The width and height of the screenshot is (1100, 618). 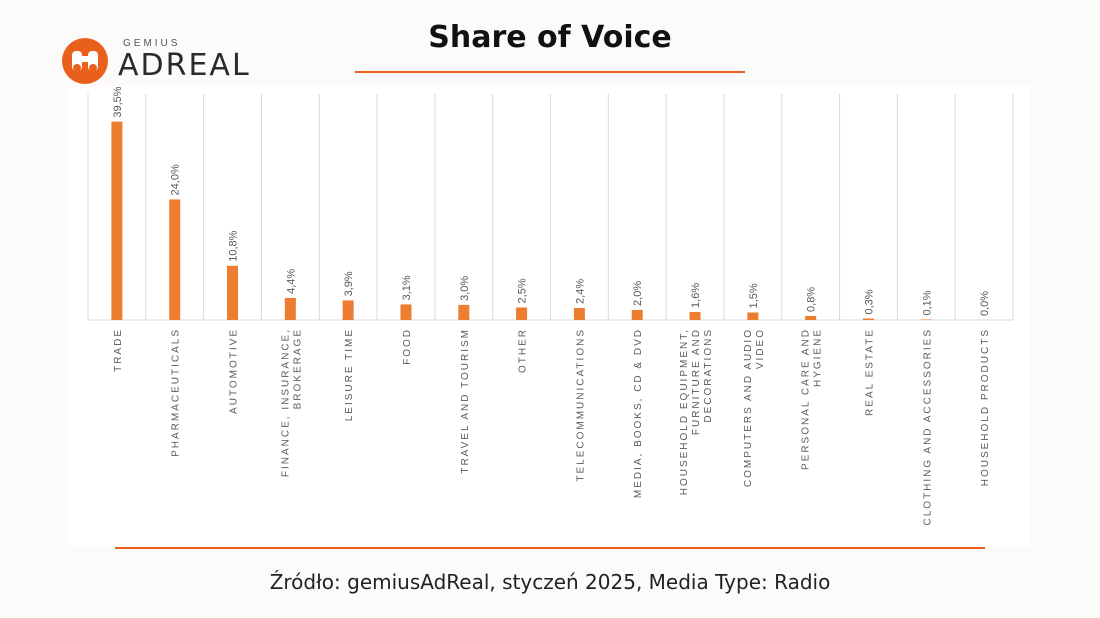 I want to click on category-label-line: OTHER, so click(x=523, y=350).